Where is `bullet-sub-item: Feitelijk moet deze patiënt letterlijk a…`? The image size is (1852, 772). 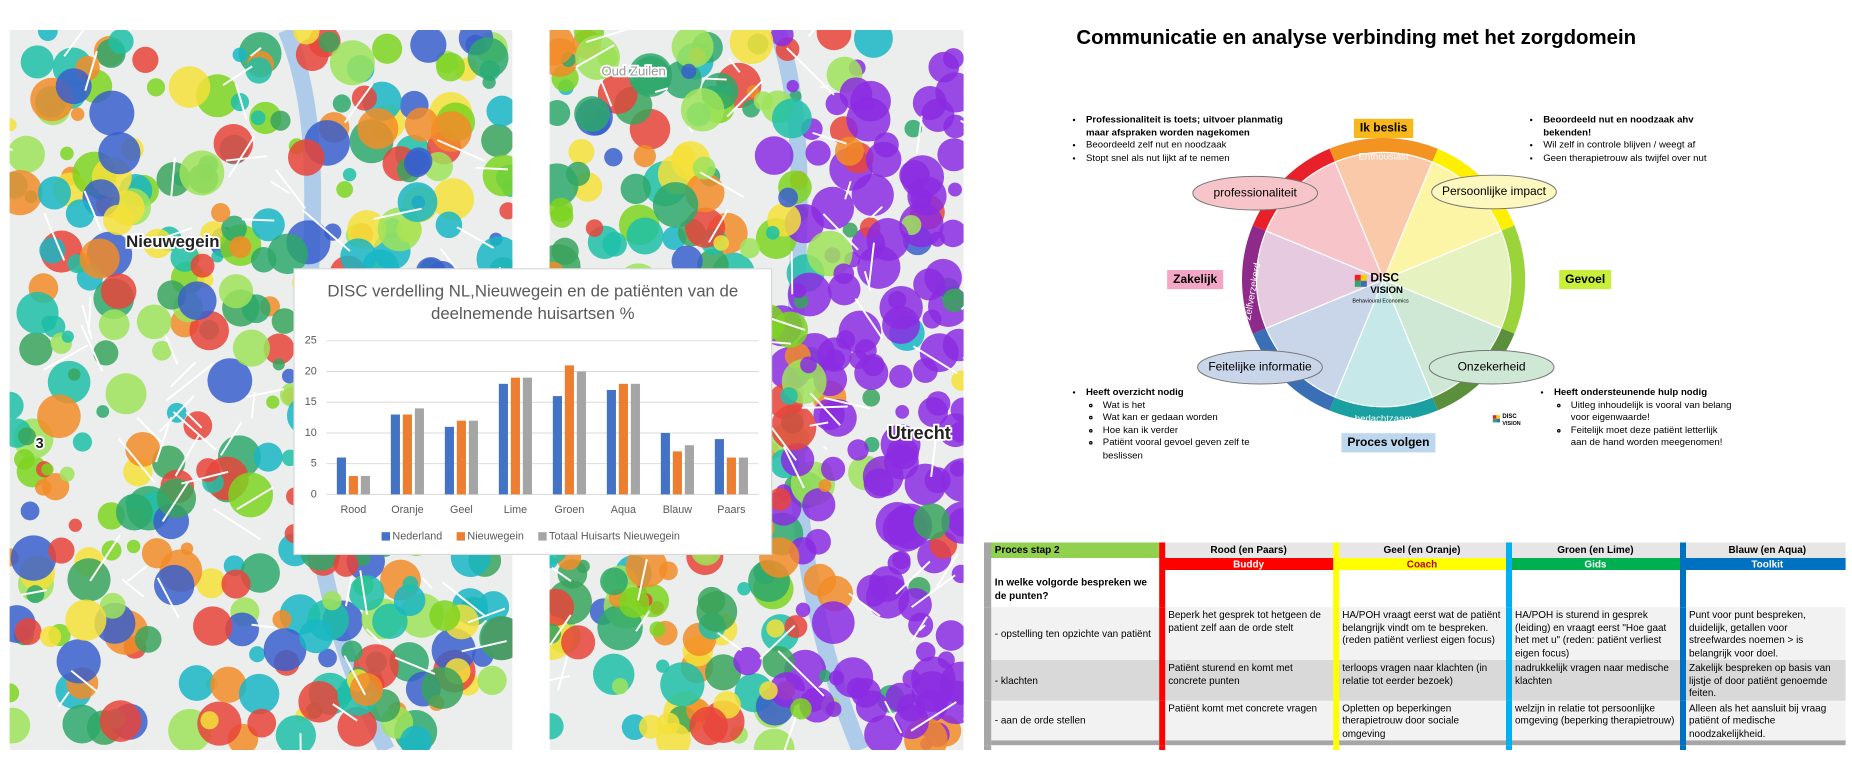
bullet-sub-item: Feitelijk moet deze patiënt letterlijk a… is located at coordinates (1651, 436).